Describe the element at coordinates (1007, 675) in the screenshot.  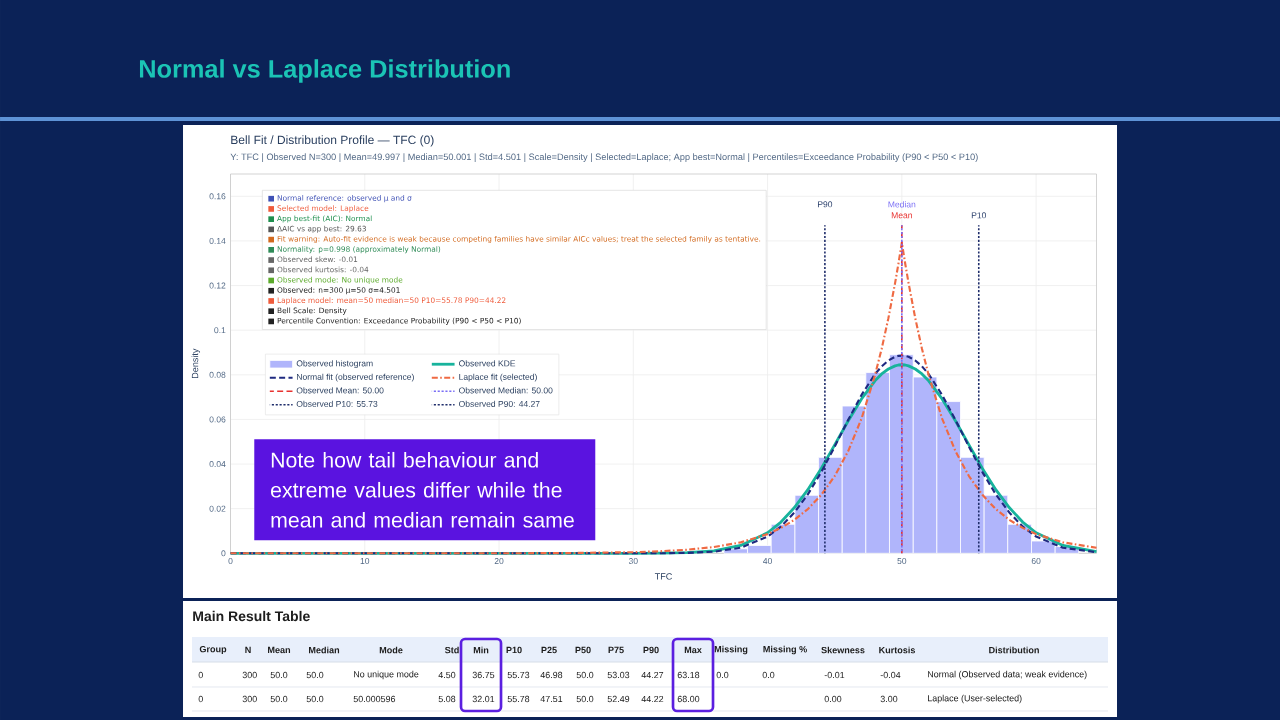
I see `text: Normal (Observed data; weak evidence)` at that location.